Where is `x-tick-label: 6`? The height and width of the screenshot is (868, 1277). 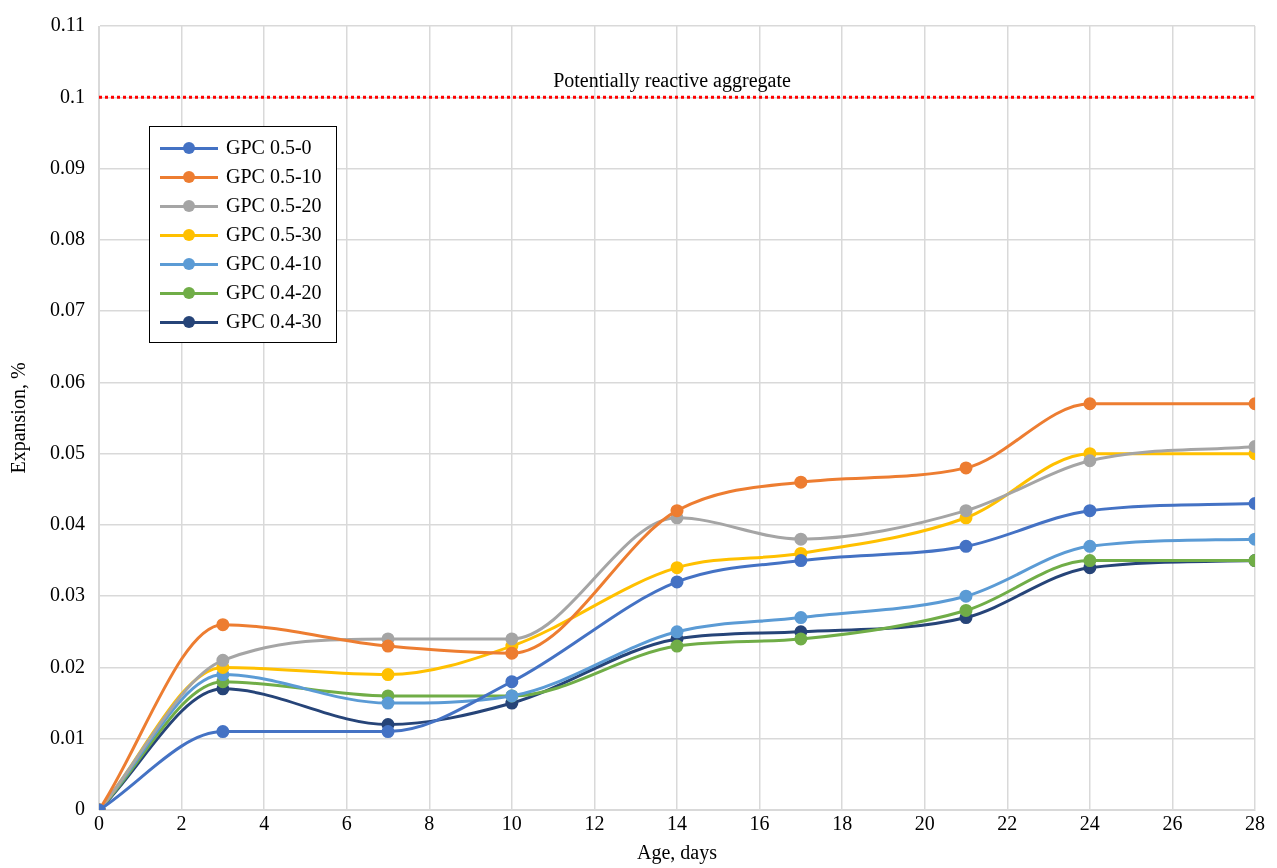 x-tick-label: 6 is located at coordinates (346, 823).